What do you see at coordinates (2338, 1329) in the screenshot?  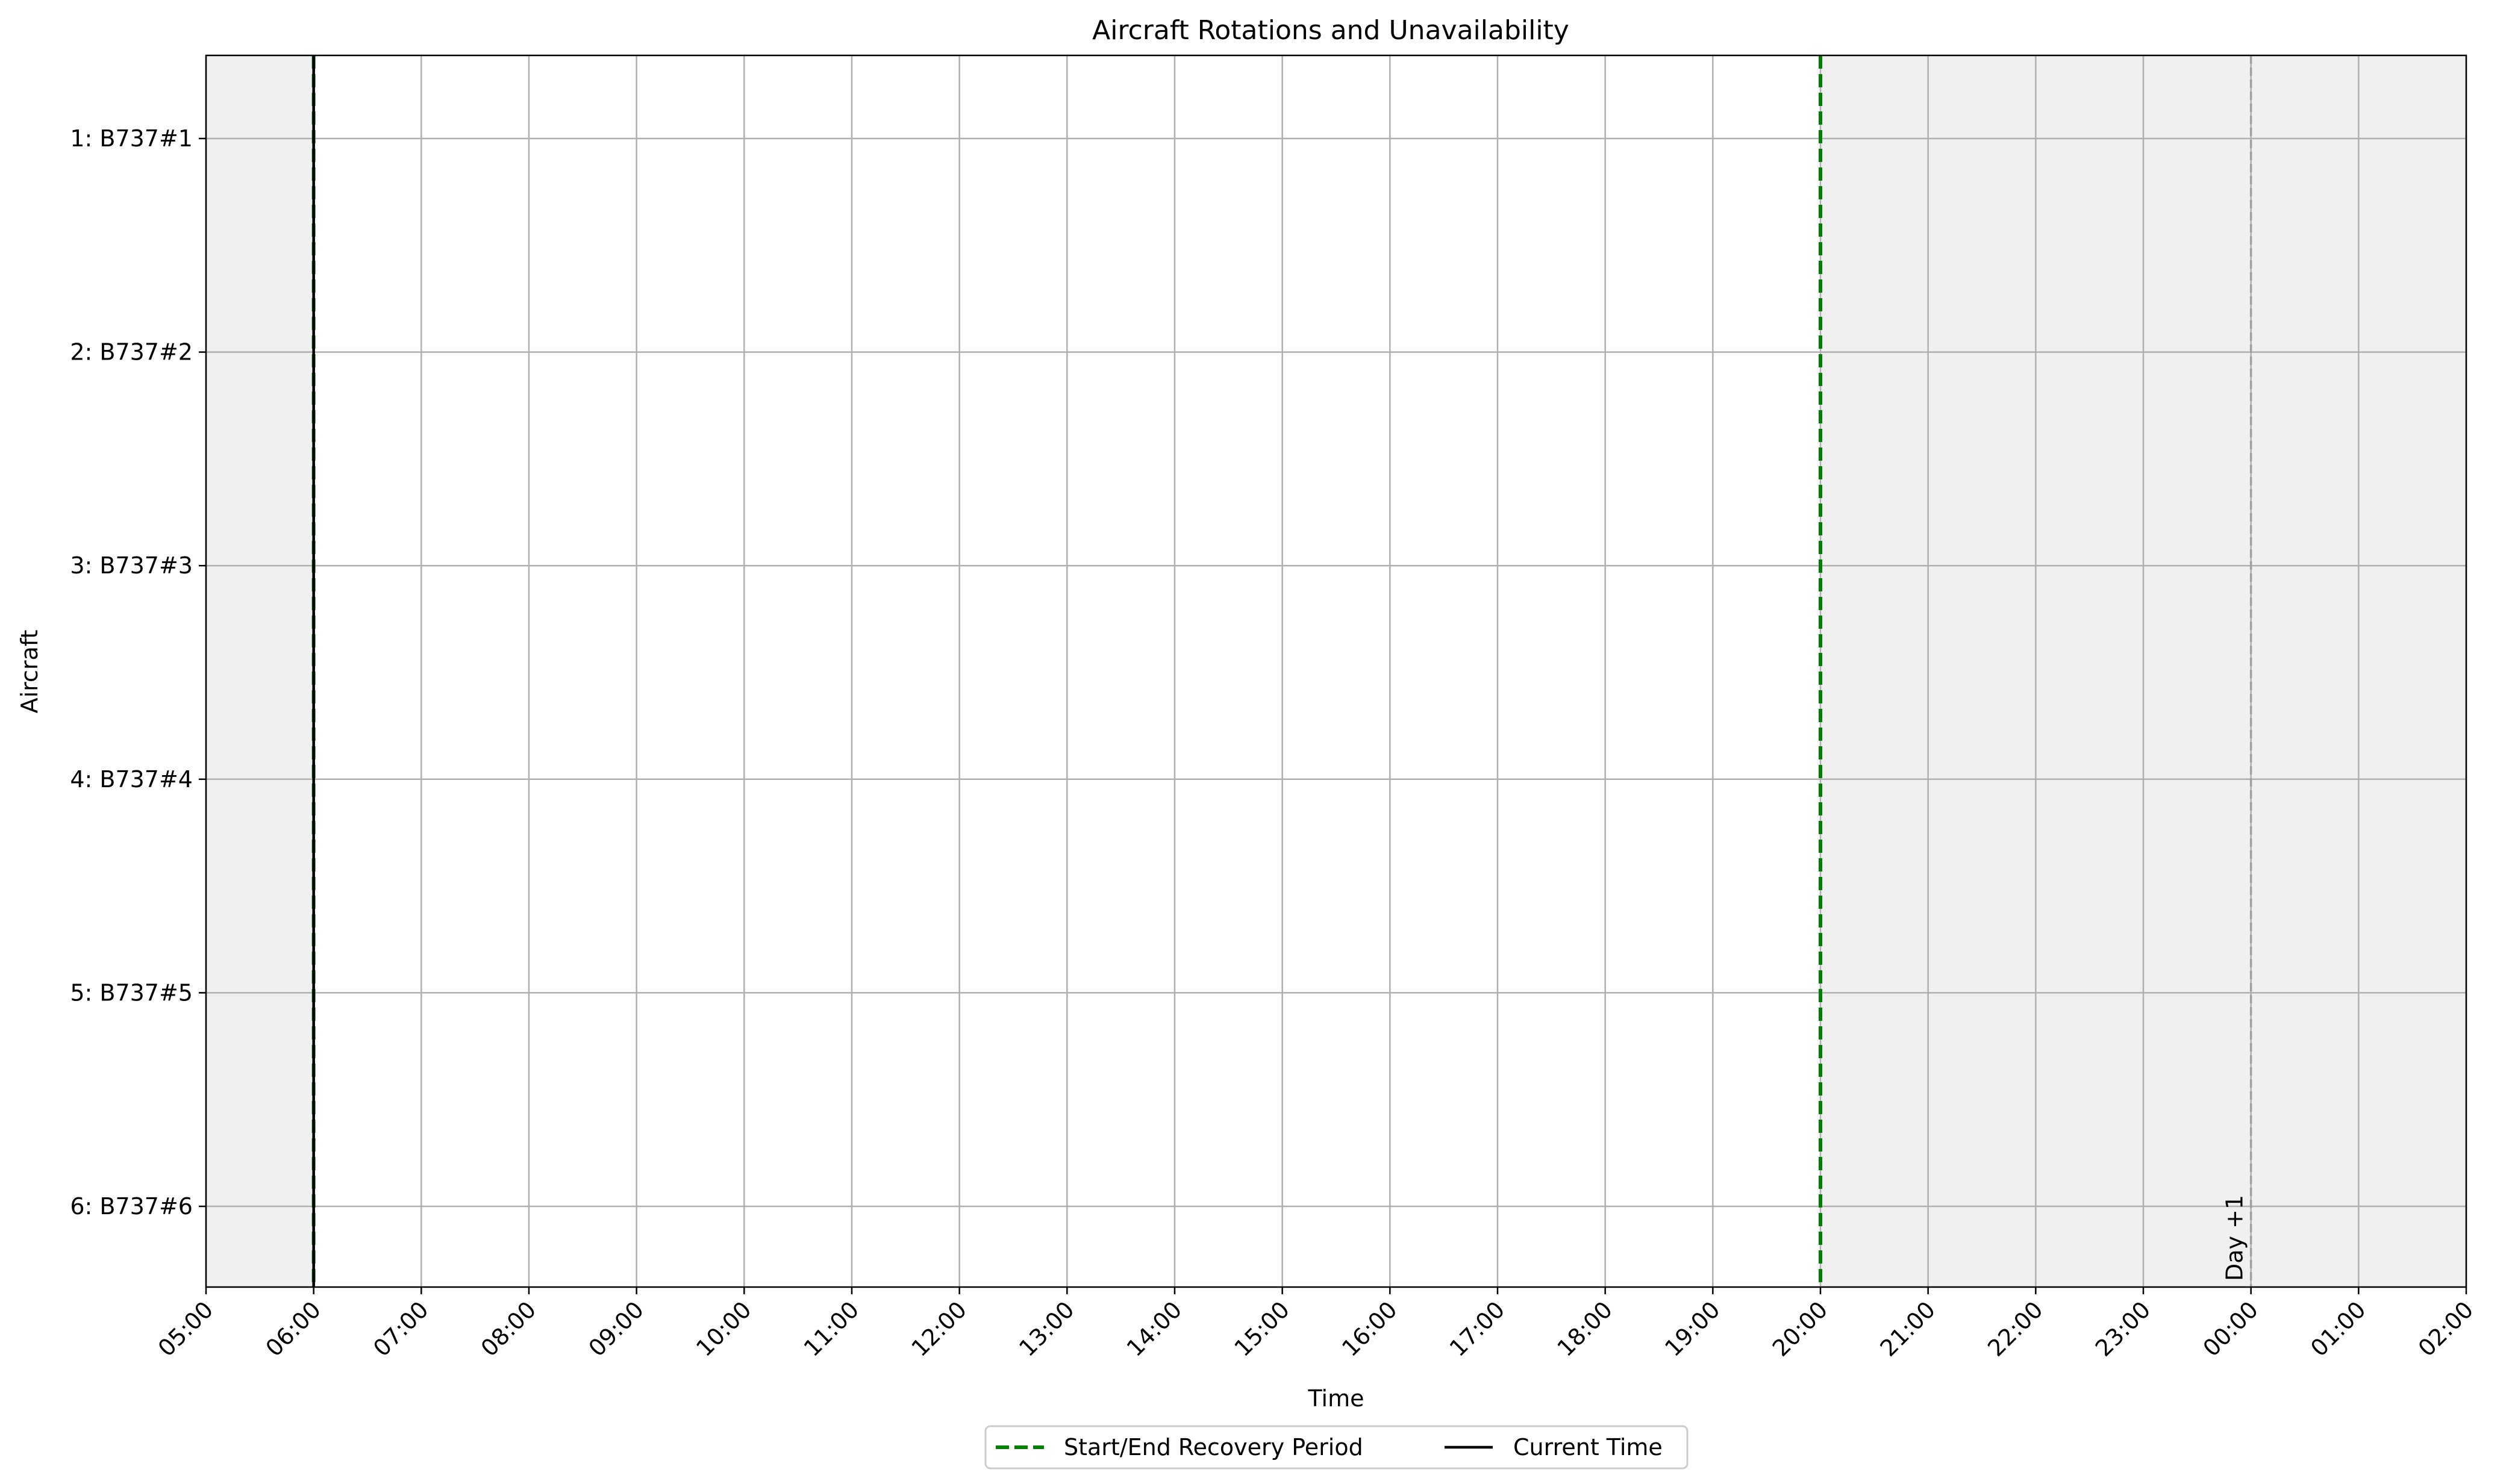 I see `x-tick-label: 01:00` at bounding box center [2338, 1329].